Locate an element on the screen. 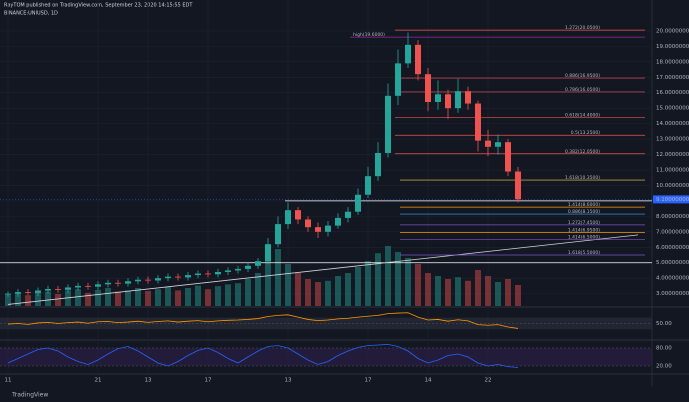 Image resolution: width=689 pixels, height=402 pixels. x-tick-label: 14 is located at coordinates (428, 381).